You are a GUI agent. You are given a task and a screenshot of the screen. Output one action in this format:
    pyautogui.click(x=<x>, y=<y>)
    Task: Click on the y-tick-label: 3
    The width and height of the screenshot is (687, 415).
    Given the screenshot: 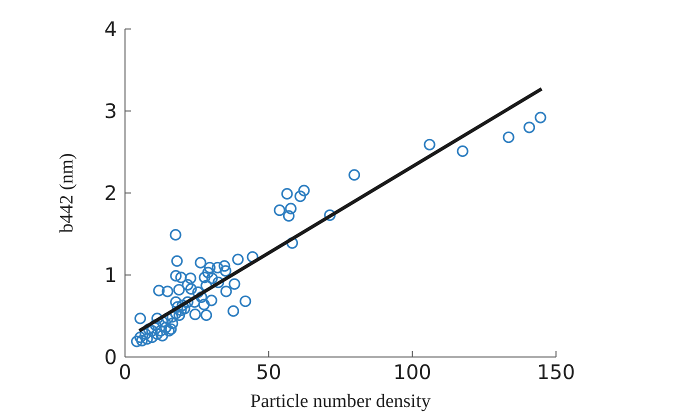 What is the action you would take?
    pyautogui.click(x=110, y=111)
    